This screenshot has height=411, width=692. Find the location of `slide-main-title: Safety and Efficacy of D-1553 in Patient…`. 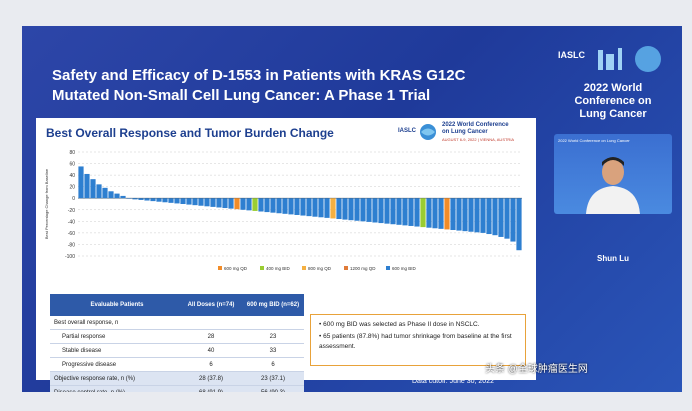

slide-main-title: Safety and Efficacy of D-1553 in Patient… is located at coordinates (287, 86).